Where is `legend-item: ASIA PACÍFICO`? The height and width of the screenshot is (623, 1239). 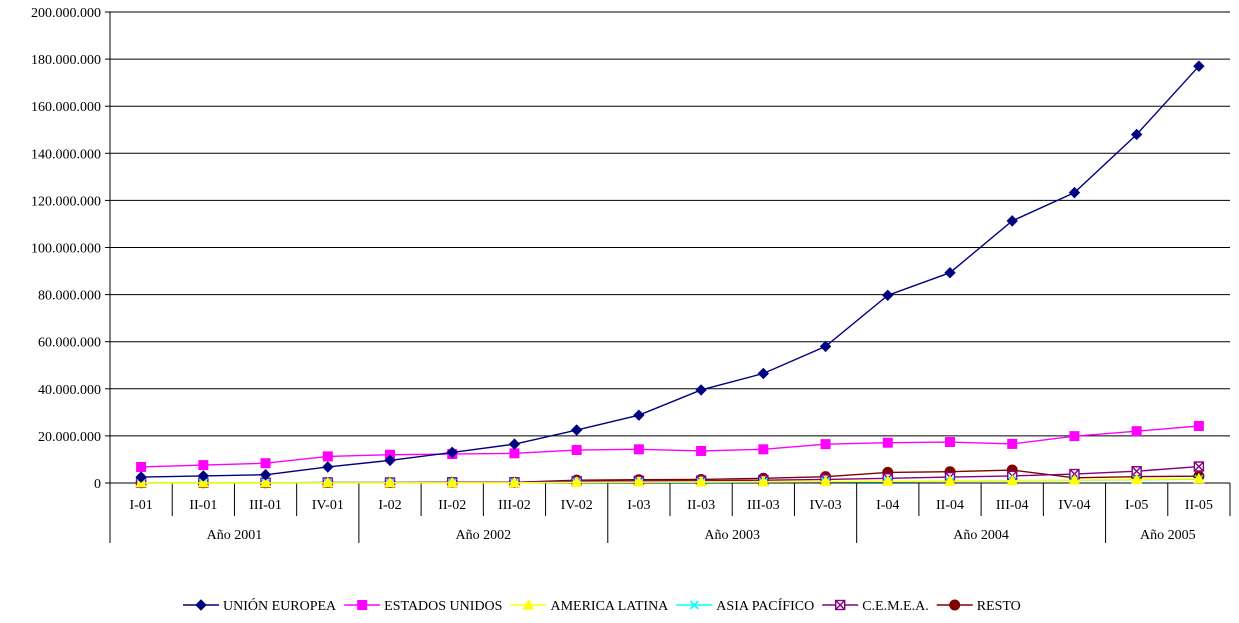 legend-item: ASIA PACÍFICO is located at coordinates (745, 605).